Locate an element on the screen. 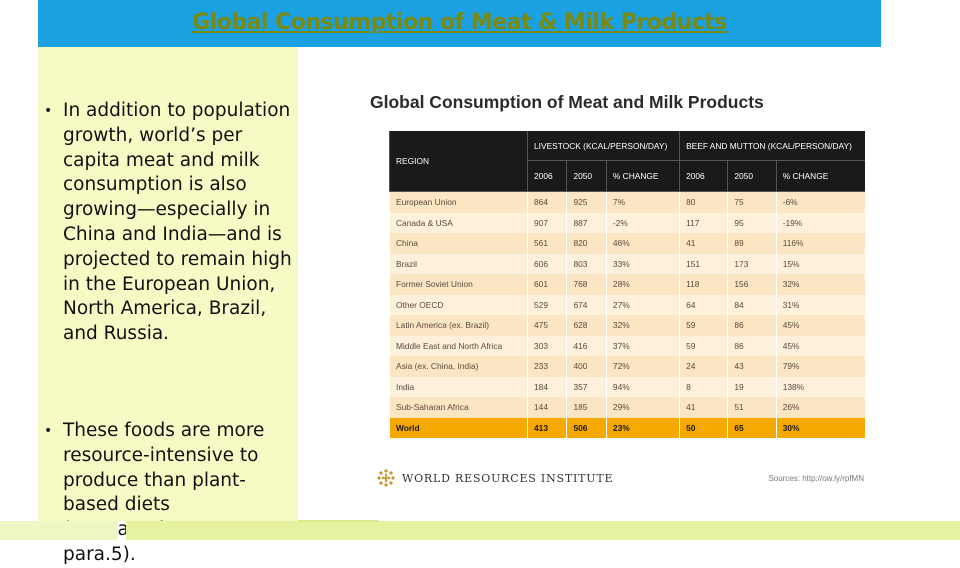 The image size is (960, 568). value-cell: 768 is located at coordinates (586, 284).